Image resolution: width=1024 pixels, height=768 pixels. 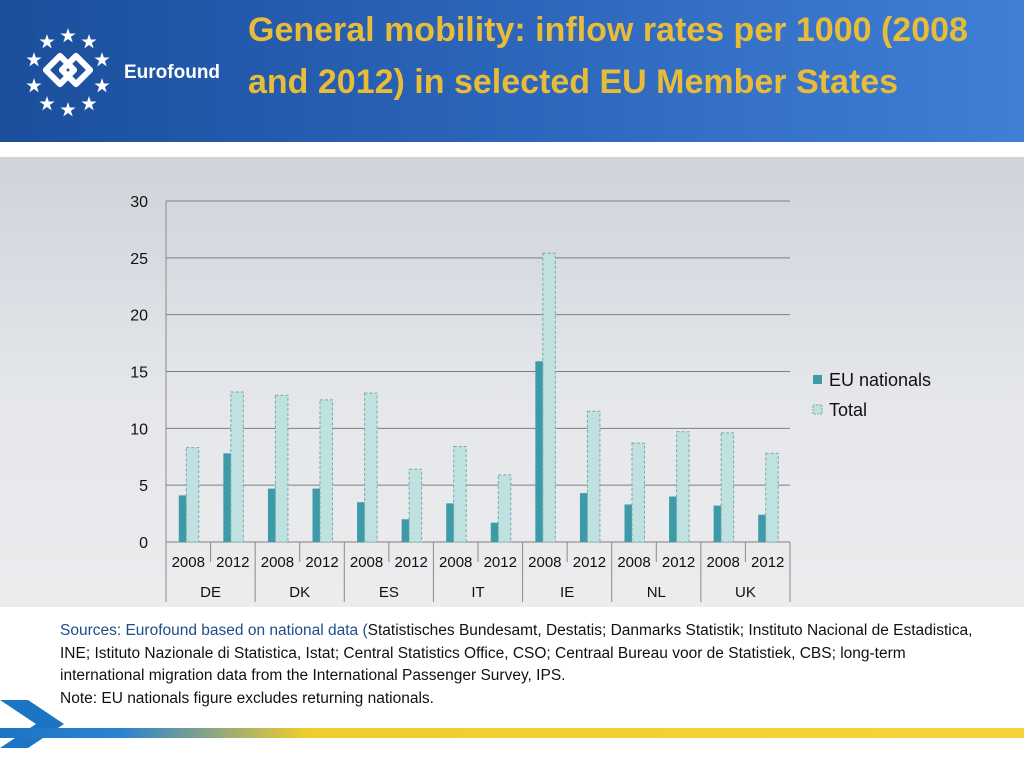 What do you see at coordinates (139, 202) in the screenshot?
I see `y-tick-label: 30` at bounding box center [139, 202].